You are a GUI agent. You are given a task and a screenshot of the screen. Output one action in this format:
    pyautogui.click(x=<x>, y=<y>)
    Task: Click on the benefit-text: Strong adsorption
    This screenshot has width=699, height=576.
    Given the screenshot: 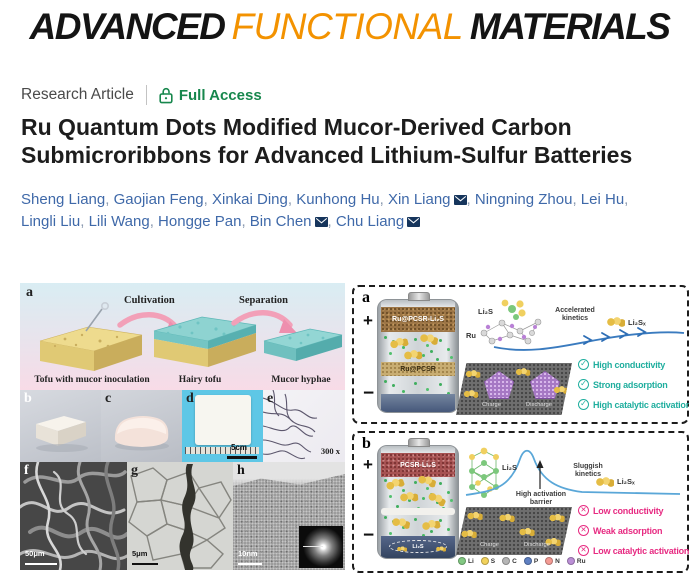 What is the action you would take?
    pyautogui.click(x=630, y=384)
    